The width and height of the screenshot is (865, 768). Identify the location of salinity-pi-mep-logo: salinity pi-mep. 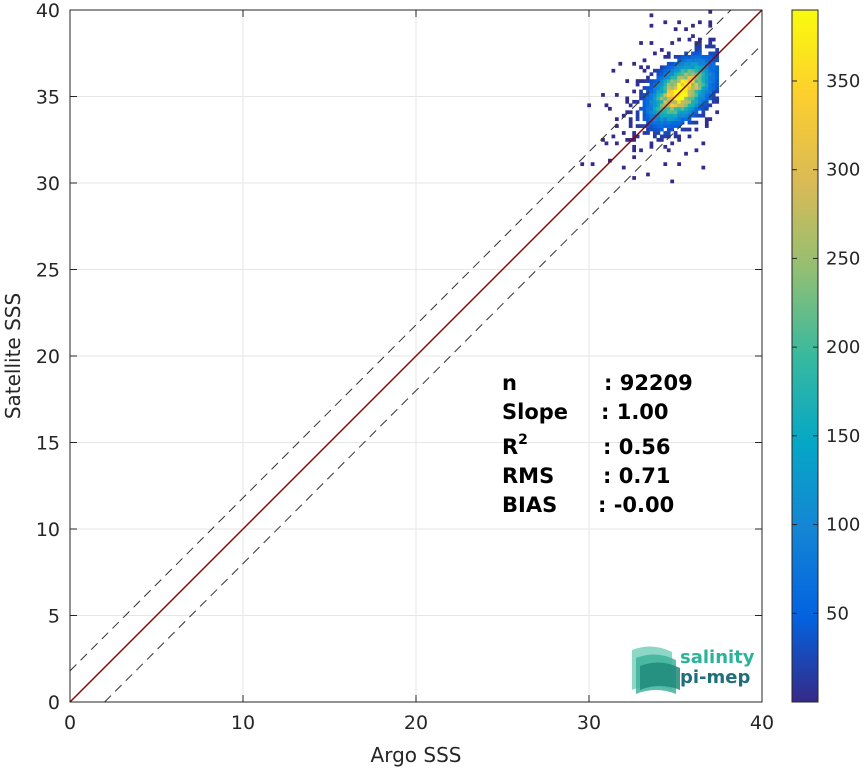
(693, 670).